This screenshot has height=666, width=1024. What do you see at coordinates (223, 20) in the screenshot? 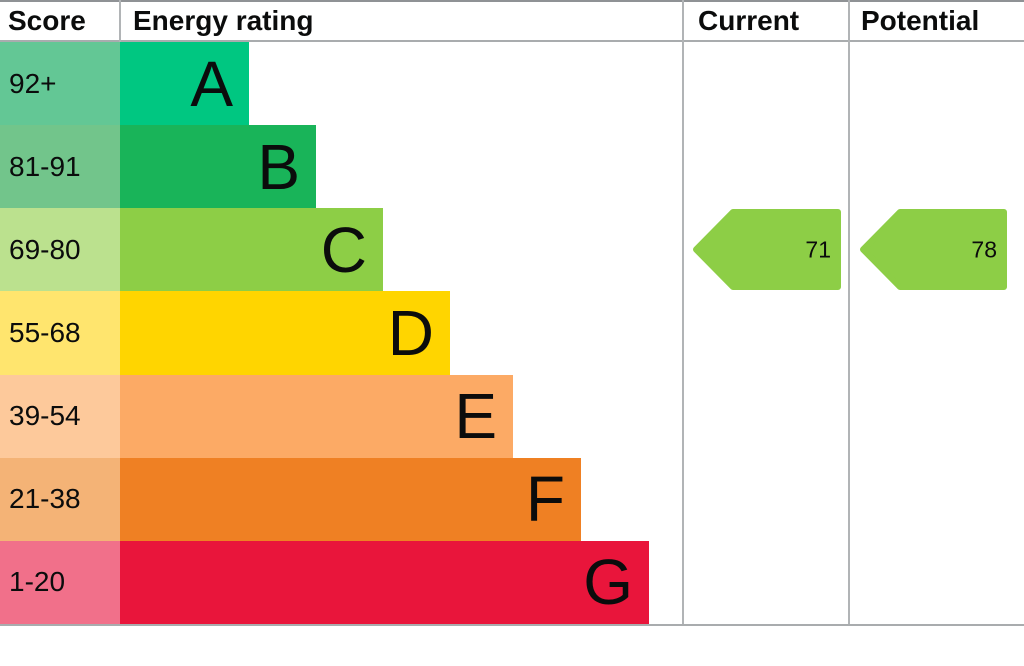
I see `energy-rating-column-header: Energy rating` at bounding box center [223, 20].